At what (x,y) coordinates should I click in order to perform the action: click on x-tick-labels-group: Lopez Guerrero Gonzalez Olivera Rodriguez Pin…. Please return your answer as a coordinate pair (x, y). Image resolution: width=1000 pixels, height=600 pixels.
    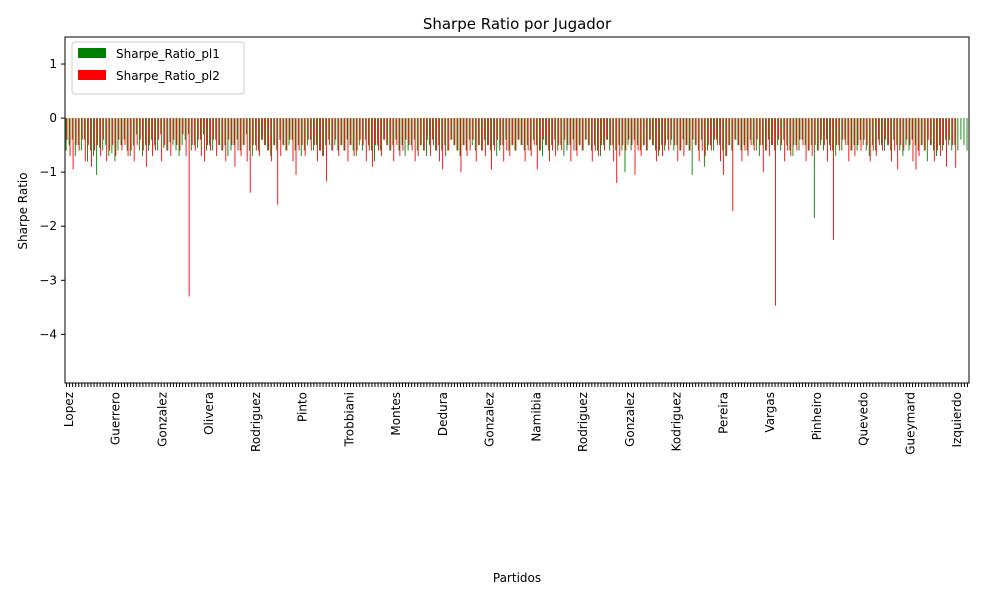
    Looking at the image, I should click on (513, 423).